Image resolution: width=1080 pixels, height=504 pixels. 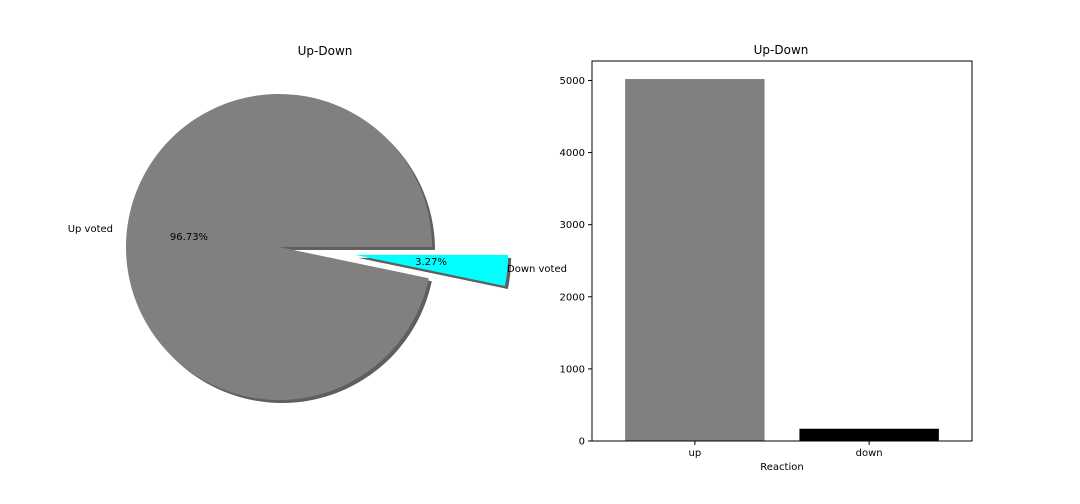 I want to click on x-tick-label-down: down, so click(x=869, y=453).